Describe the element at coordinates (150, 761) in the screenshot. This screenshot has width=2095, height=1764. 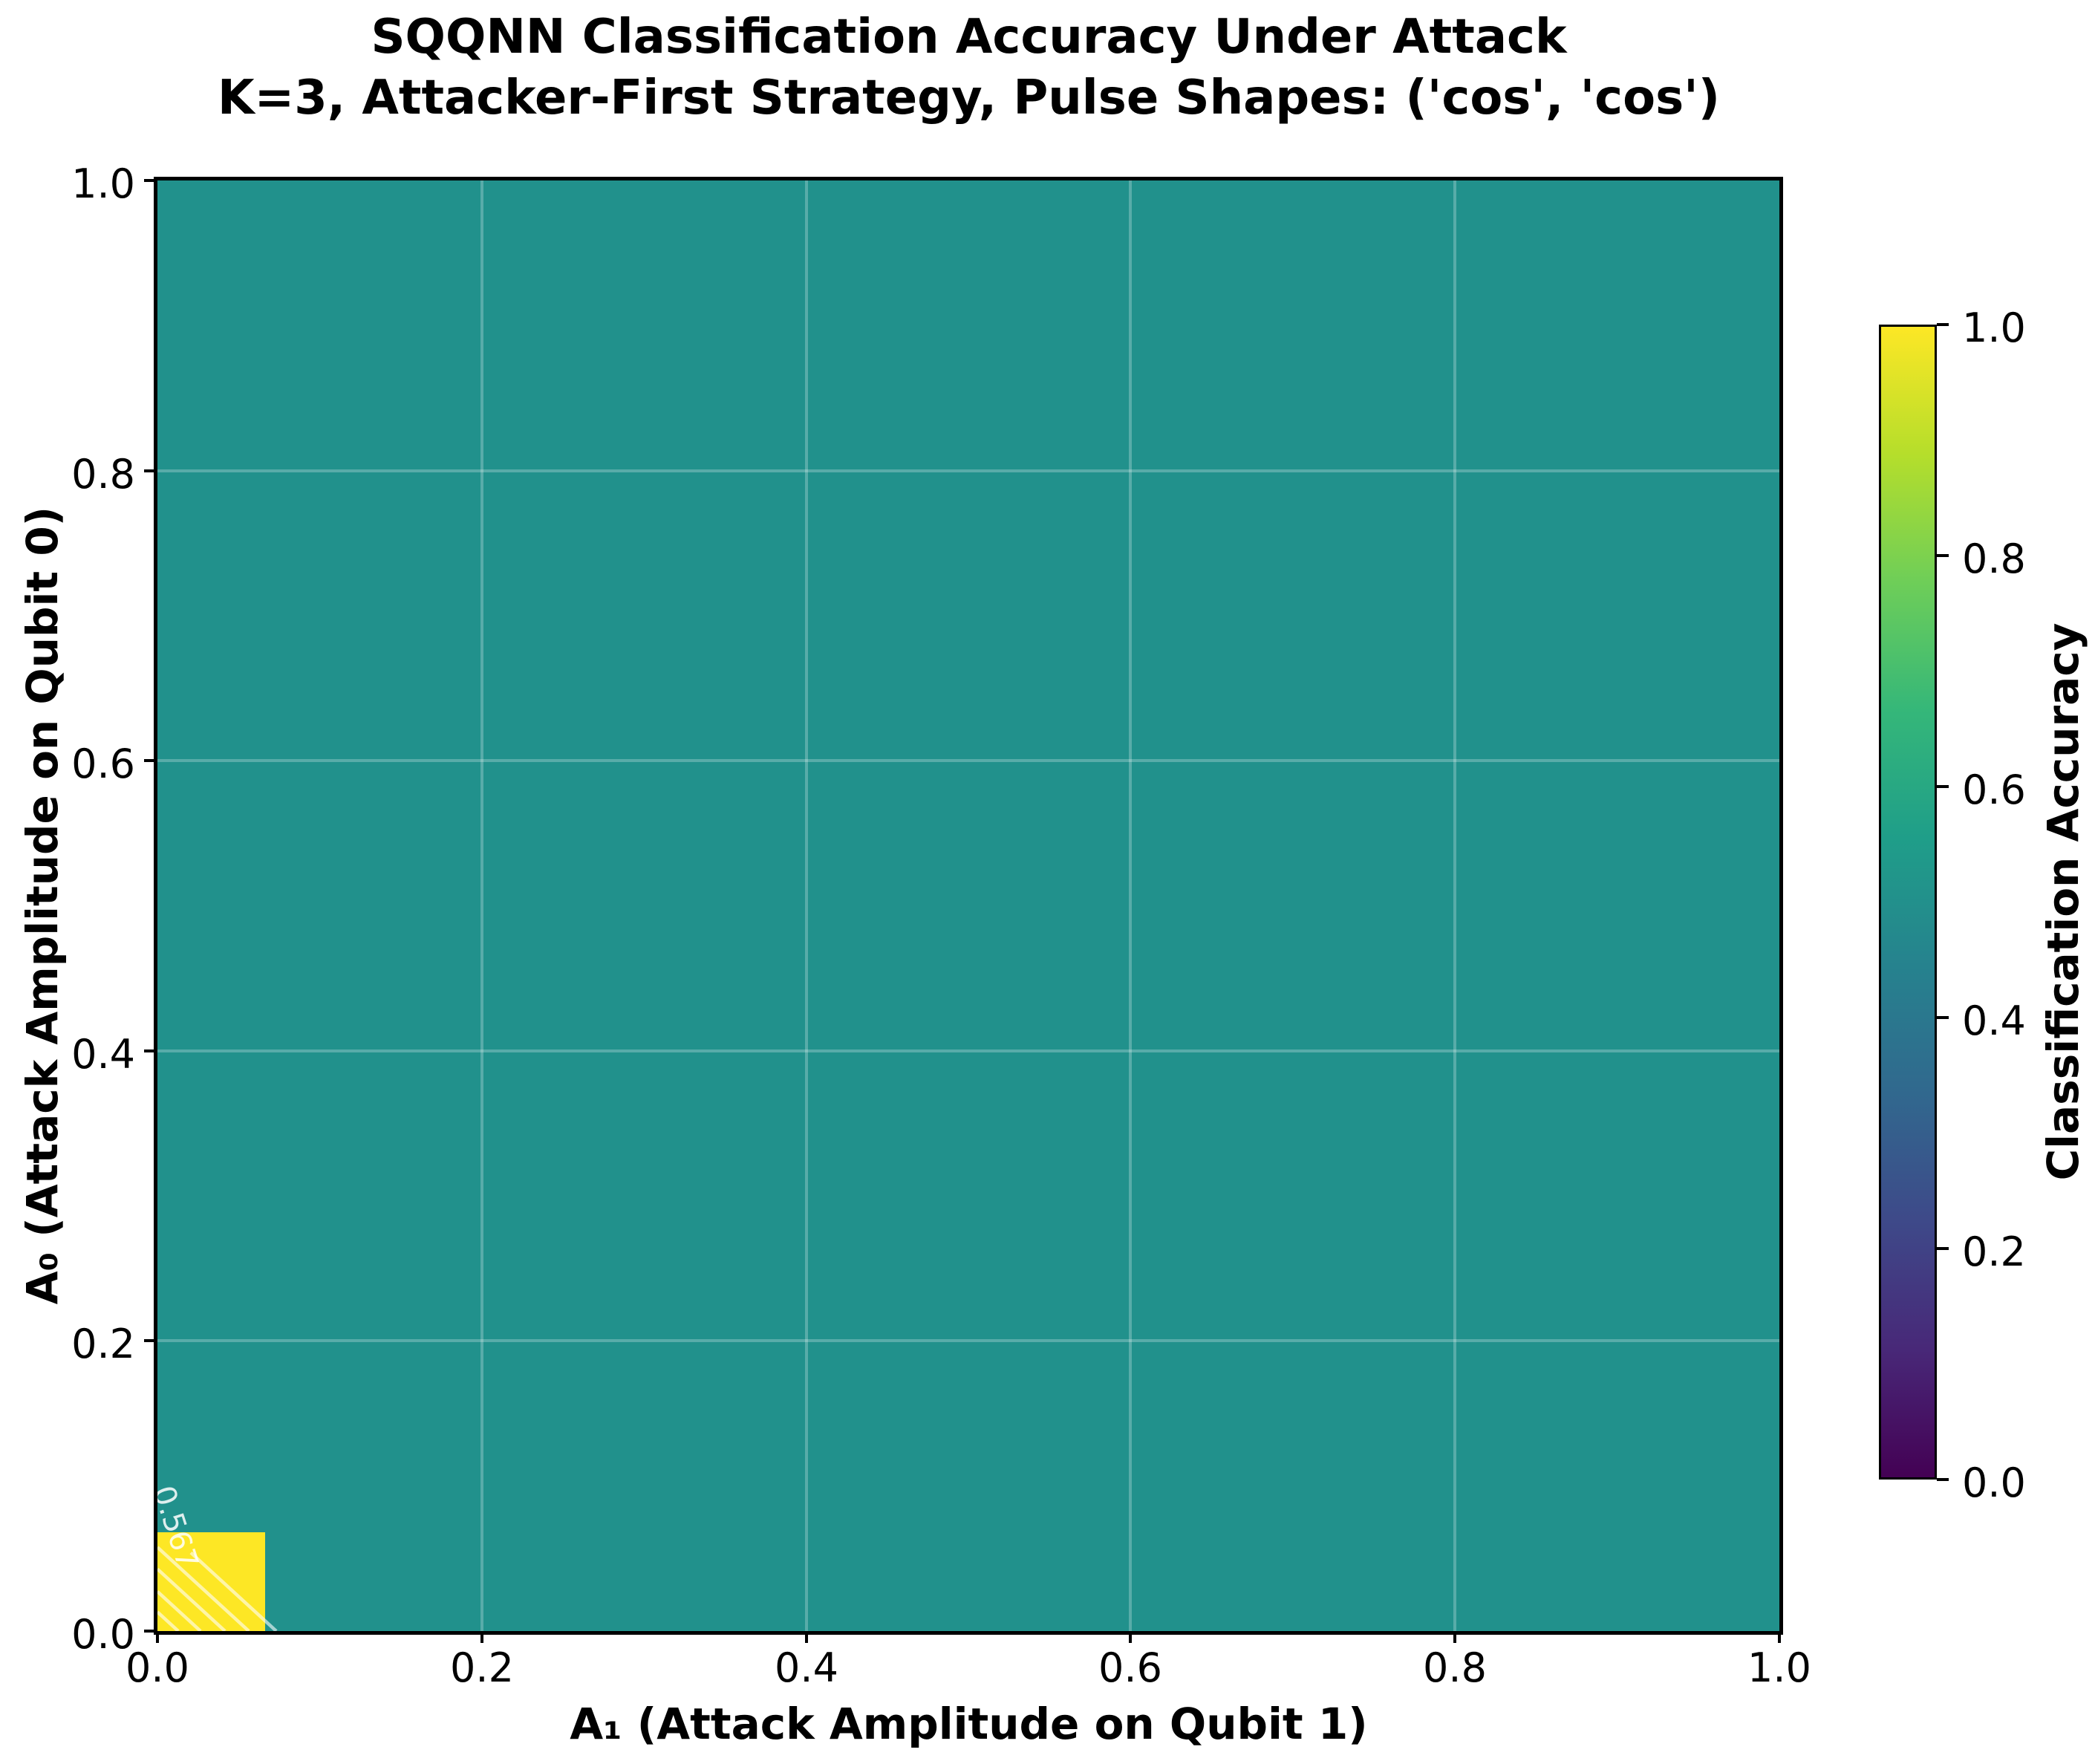
I see `y-tickmark-0.6` at that location.